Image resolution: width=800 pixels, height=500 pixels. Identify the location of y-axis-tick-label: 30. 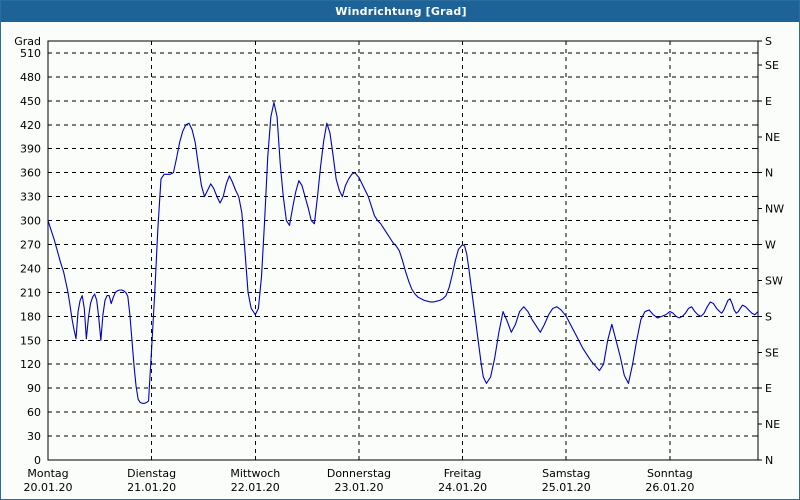
(34, 436).